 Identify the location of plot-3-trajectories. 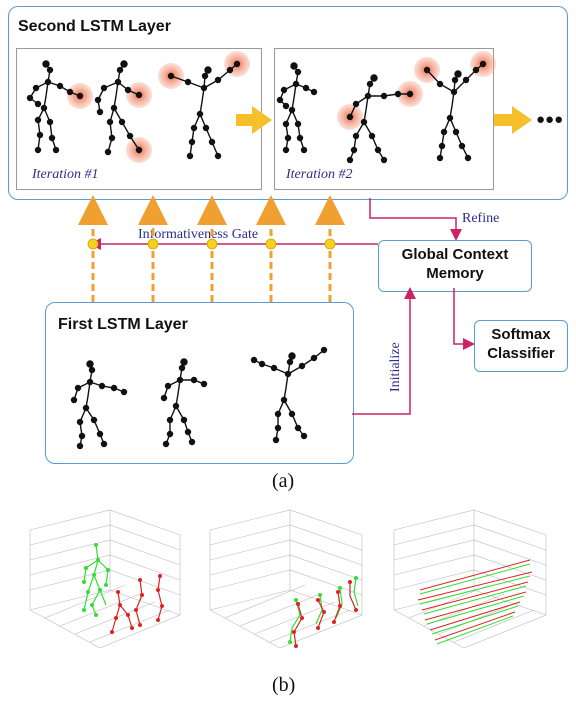
(475, 602).